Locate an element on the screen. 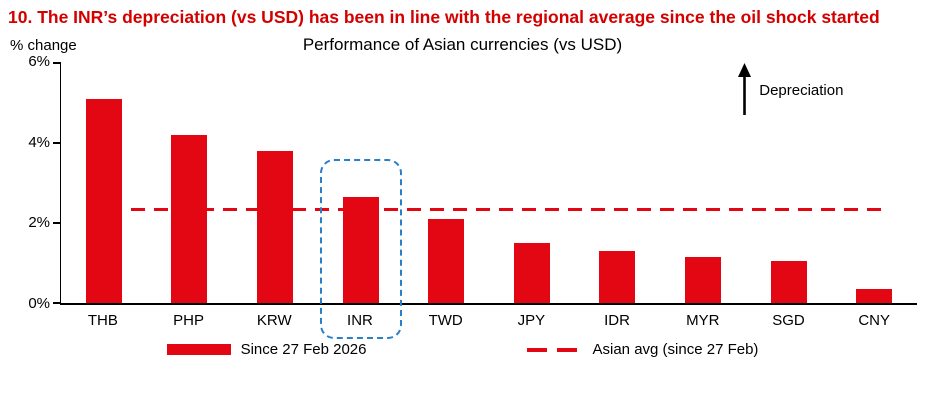 The width and height of the screenshot is (927, 407). bar-krw is located at coordinates (274, 227).